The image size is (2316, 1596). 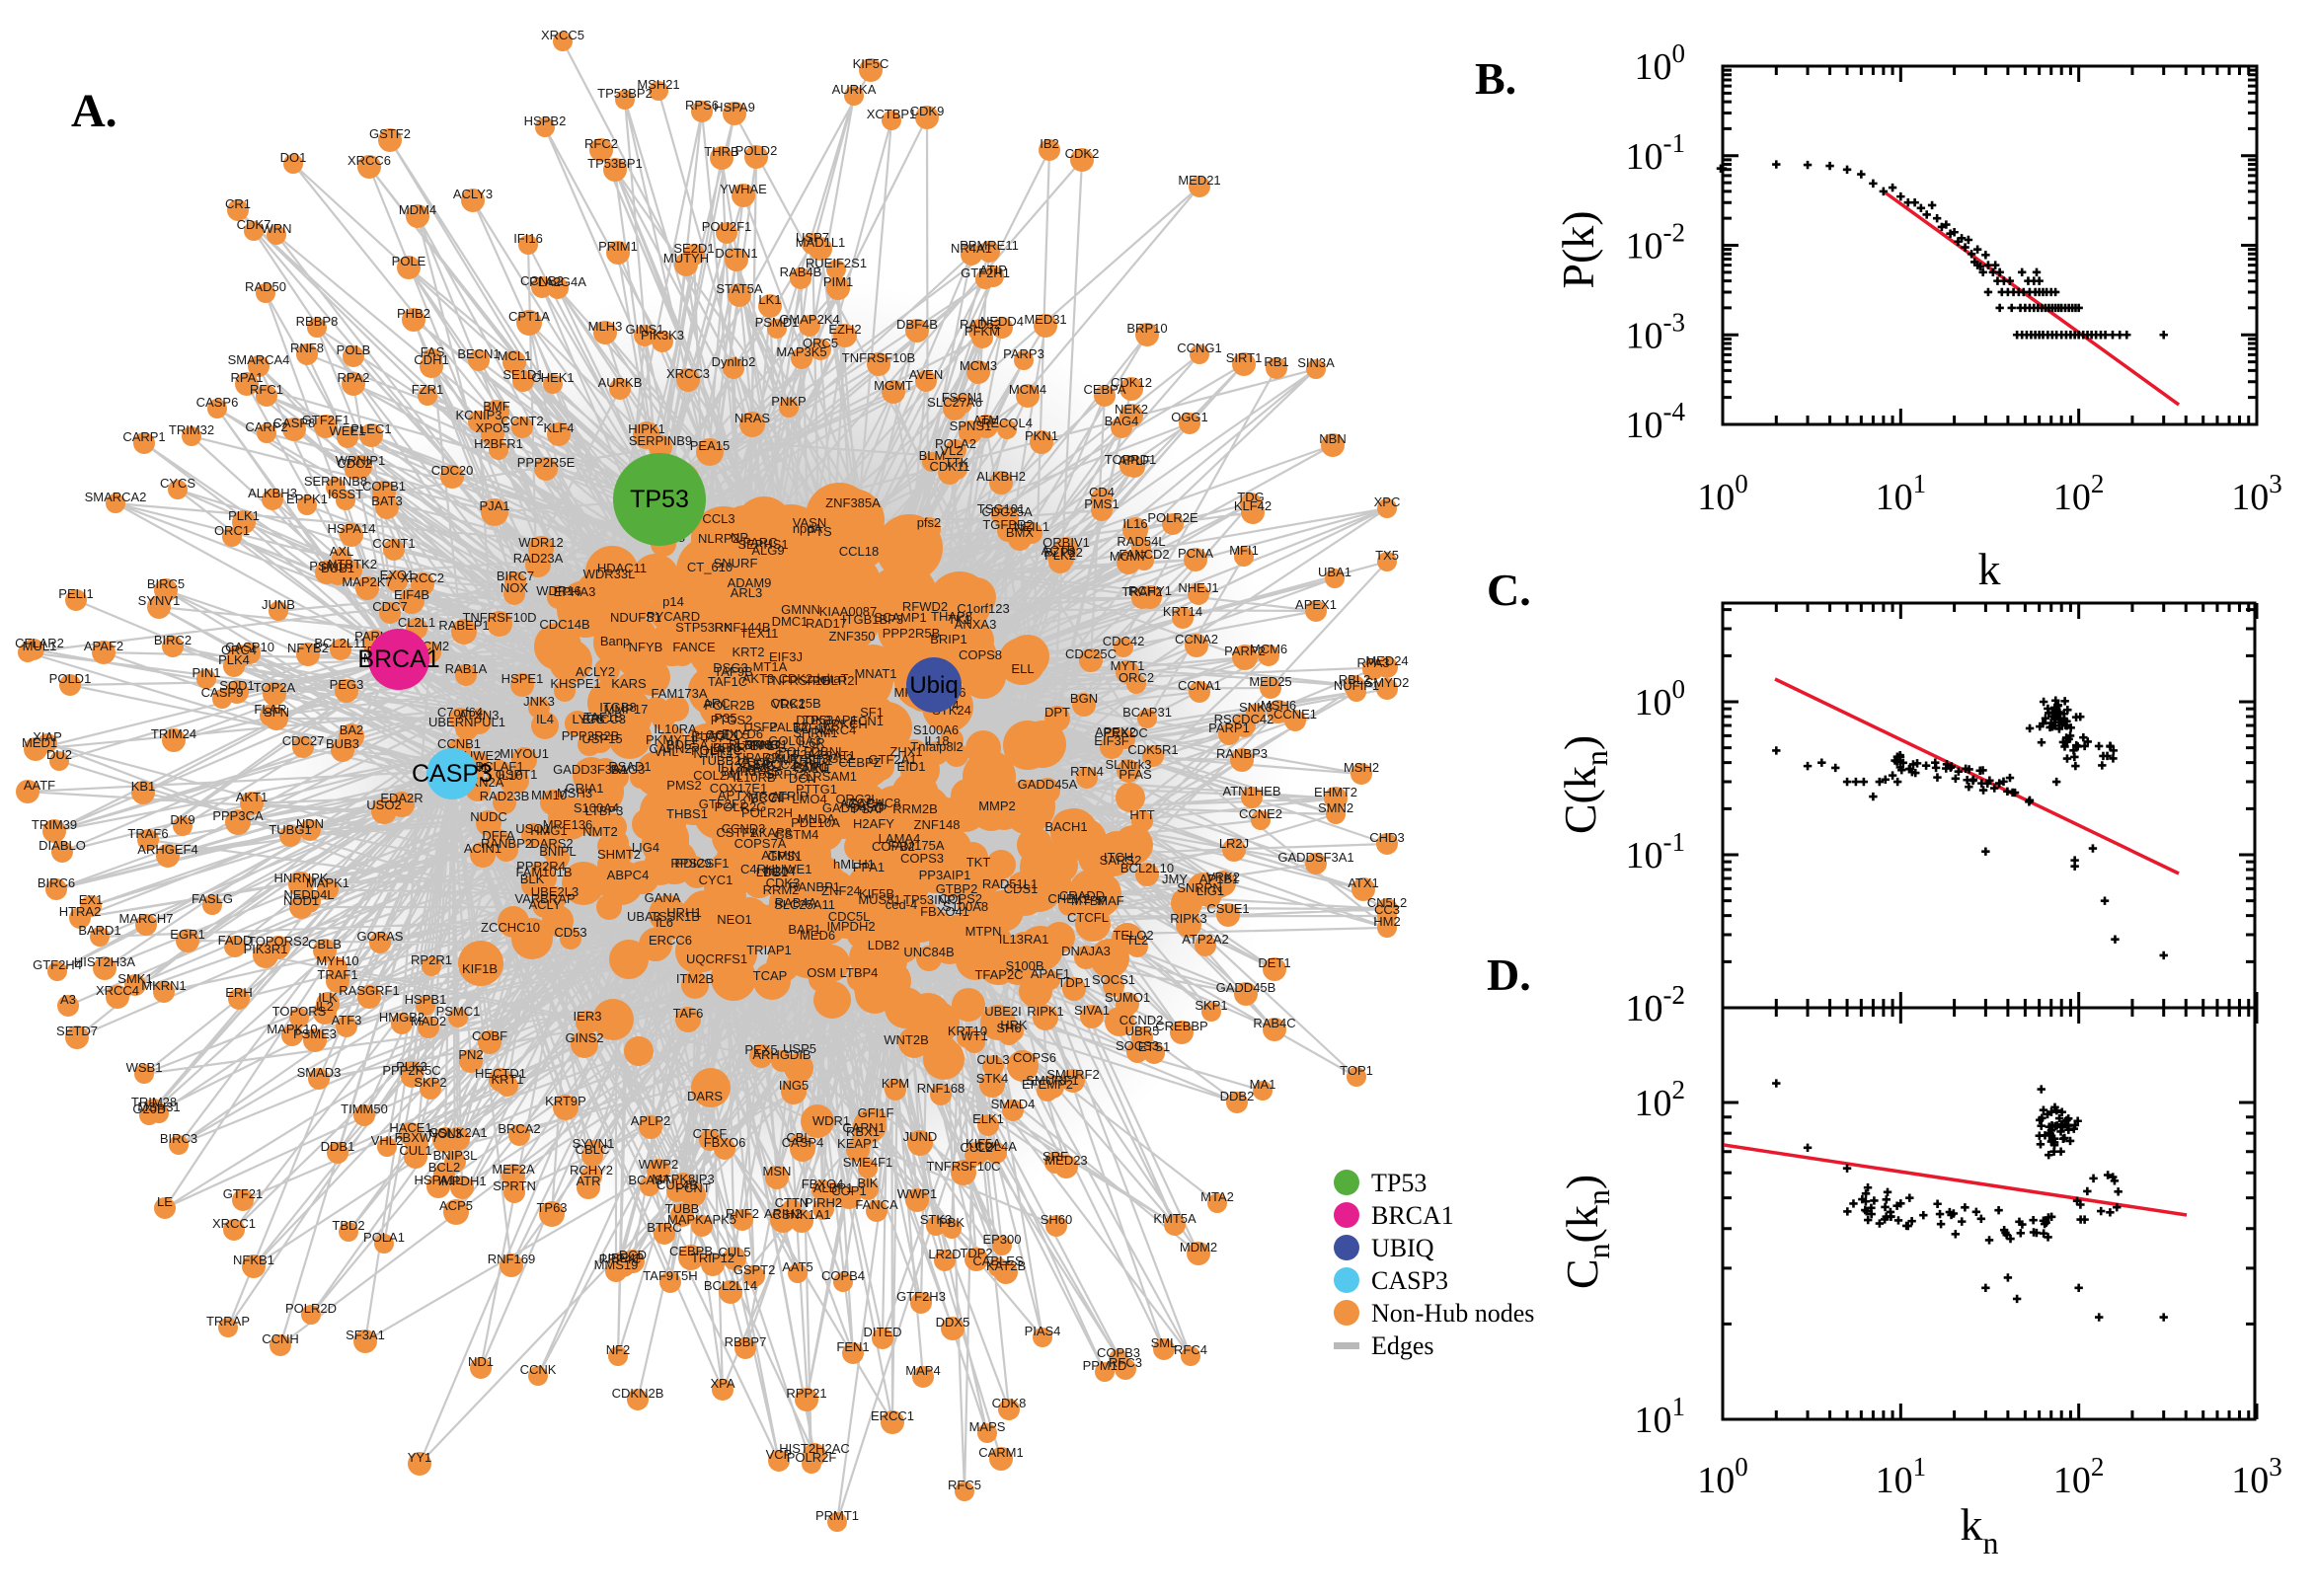 I want to click on svg-text: TOPORS, so click(x=299, y=1011).